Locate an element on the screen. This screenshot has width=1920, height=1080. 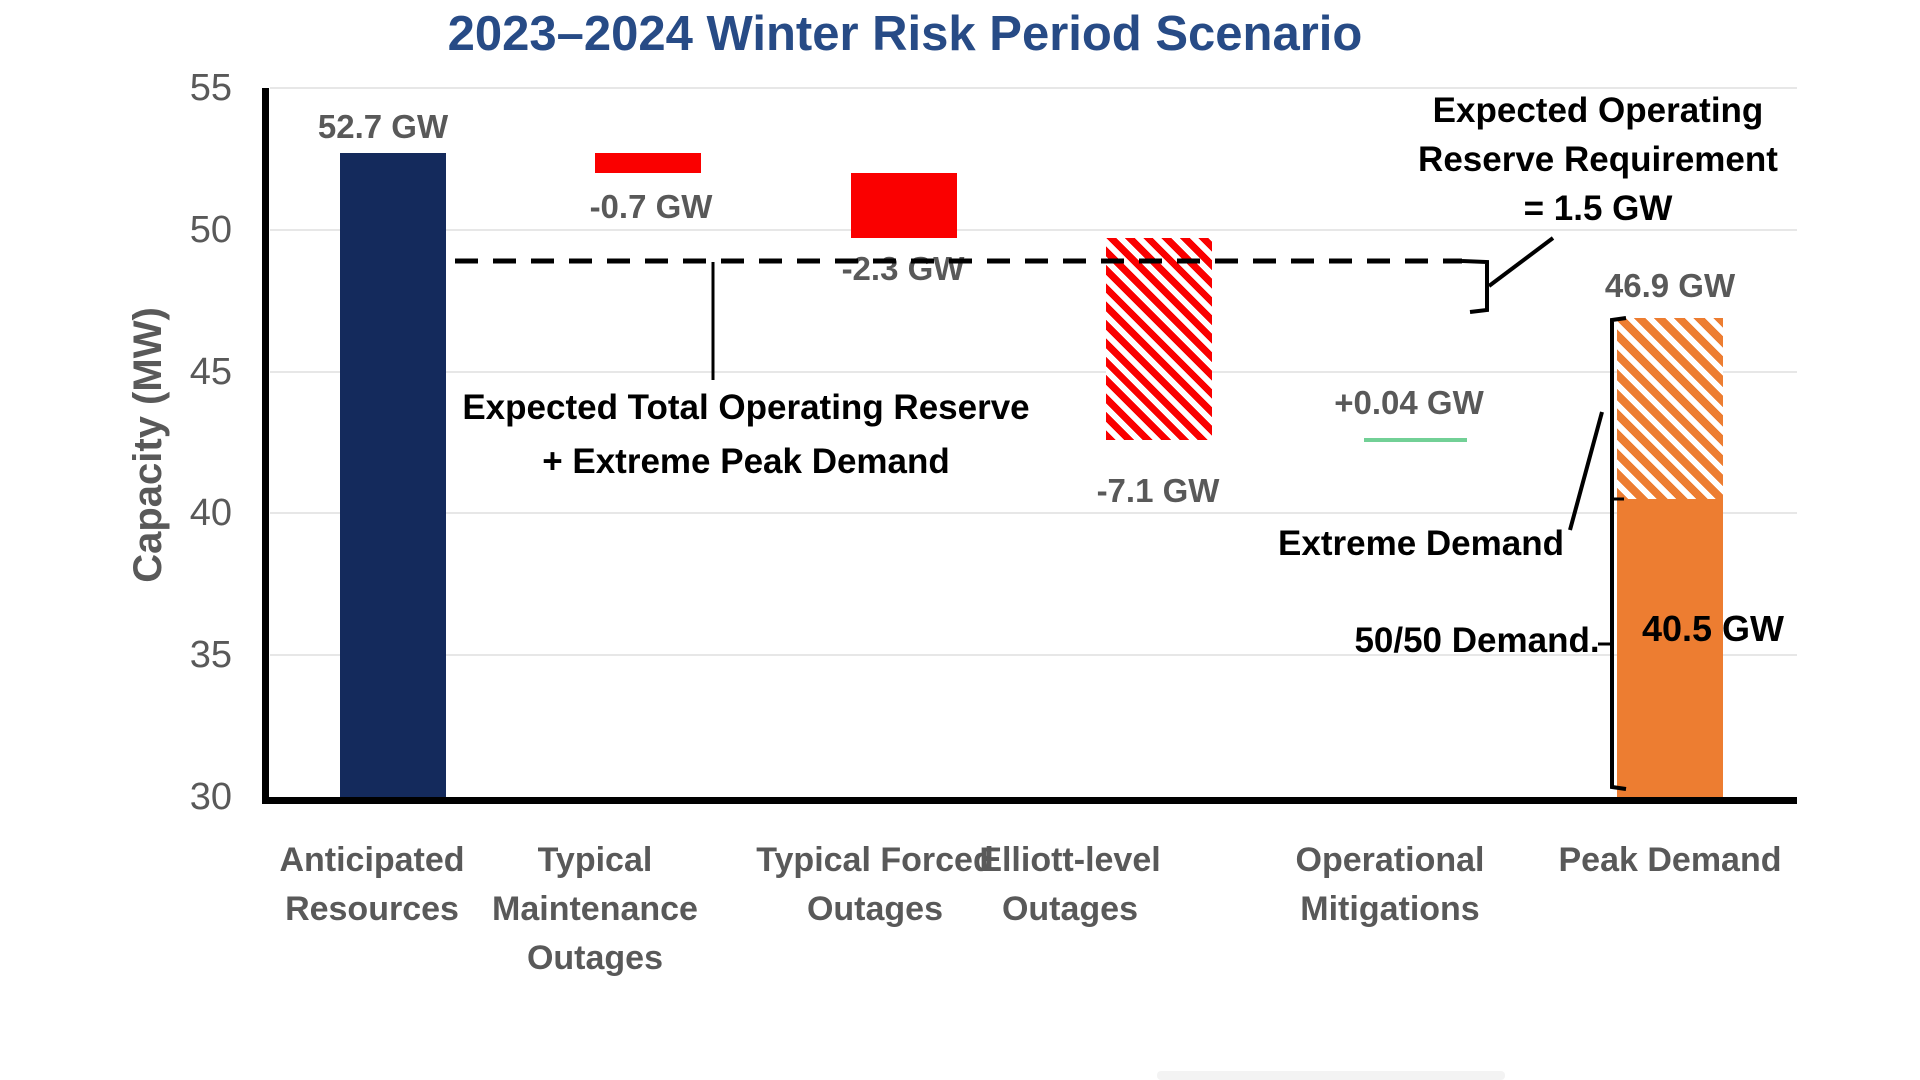
value-label-elliott: -7.1 GW is located at coordinates (1158, 490).